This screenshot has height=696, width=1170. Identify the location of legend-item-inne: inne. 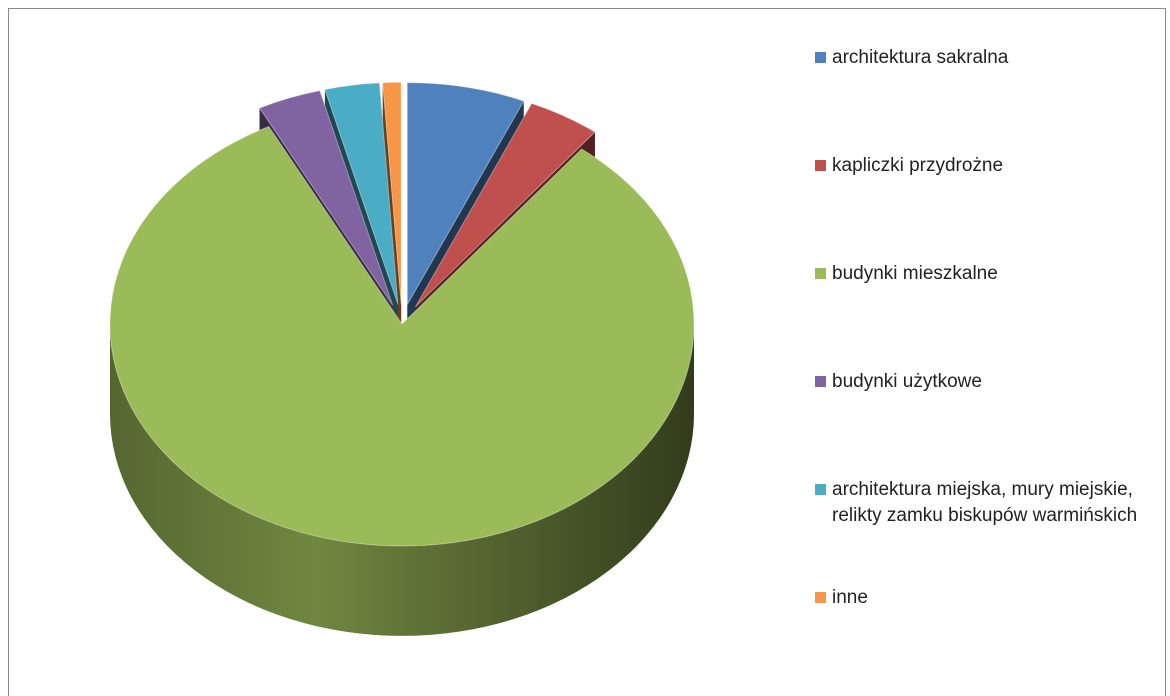
(992, 598).